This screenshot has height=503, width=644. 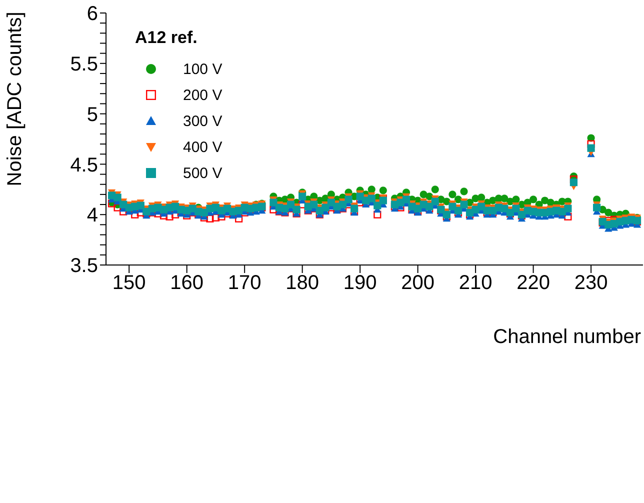 What do you see at coordinates (360, 283) in the screenshot?
I see `x-tick-label: 190` at bounding box center [360, 283].